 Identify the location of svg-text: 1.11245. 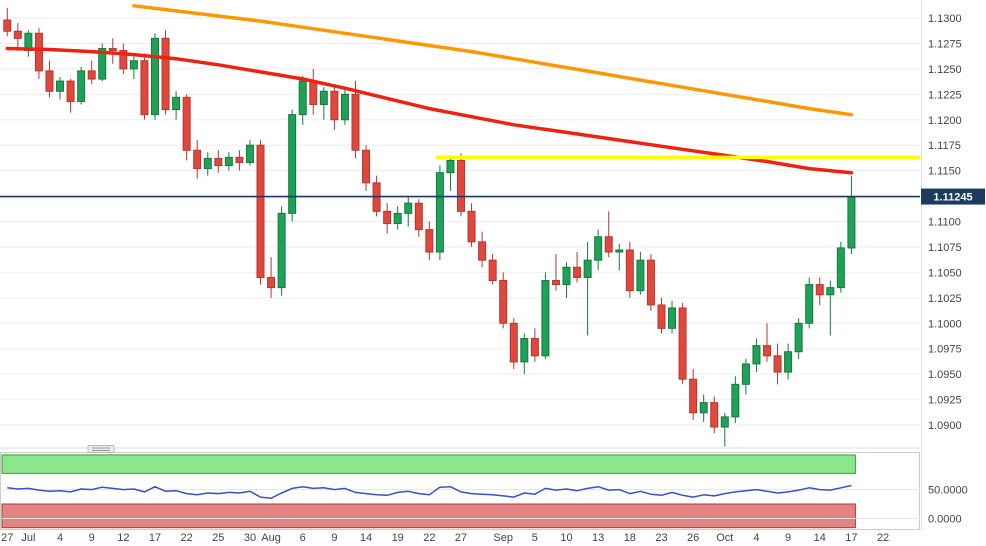
(952, 198).